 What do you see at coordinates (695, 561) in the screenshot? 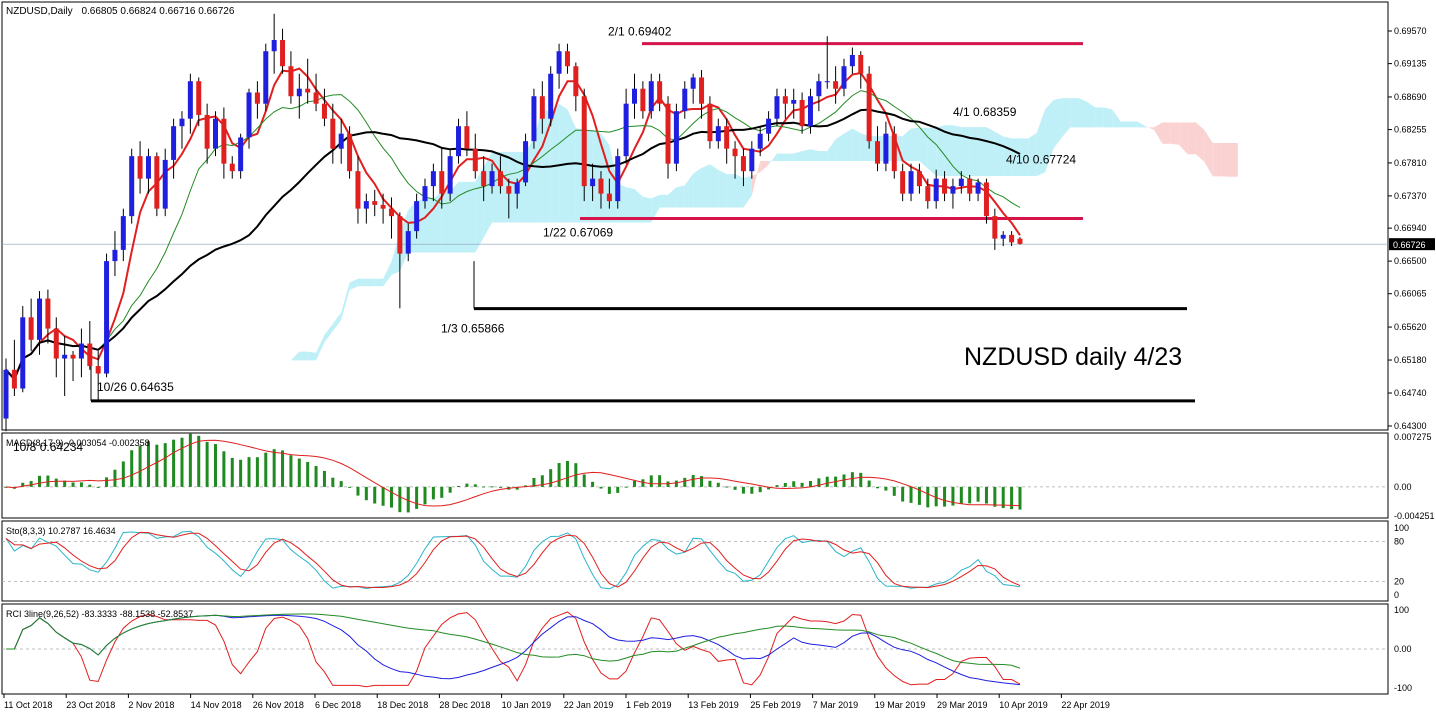
I see `stochastic-pane-frame` at bounding box center [695, 561].